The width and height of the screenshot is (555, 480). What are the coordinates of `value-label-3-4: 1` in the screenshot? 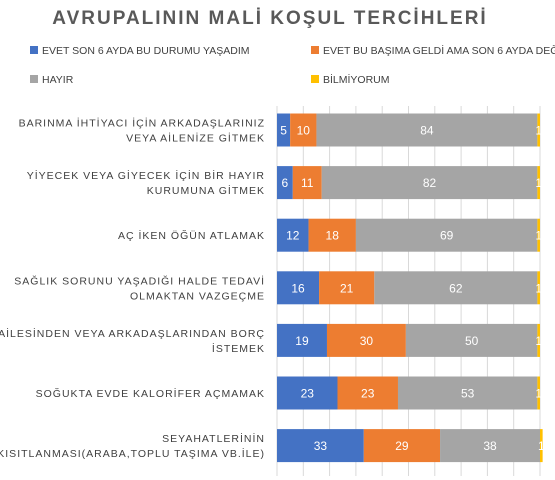 It's located at (538, 236).